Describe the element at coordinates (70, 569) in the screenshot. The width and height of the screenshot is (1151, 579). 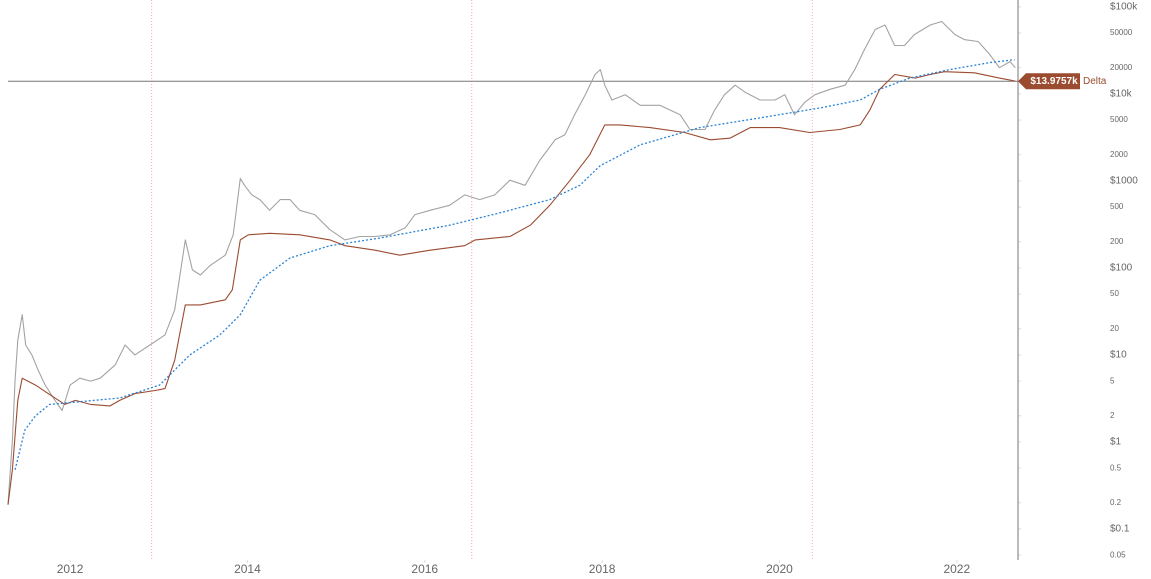
I see `x-tick-label: 2012` at that location.